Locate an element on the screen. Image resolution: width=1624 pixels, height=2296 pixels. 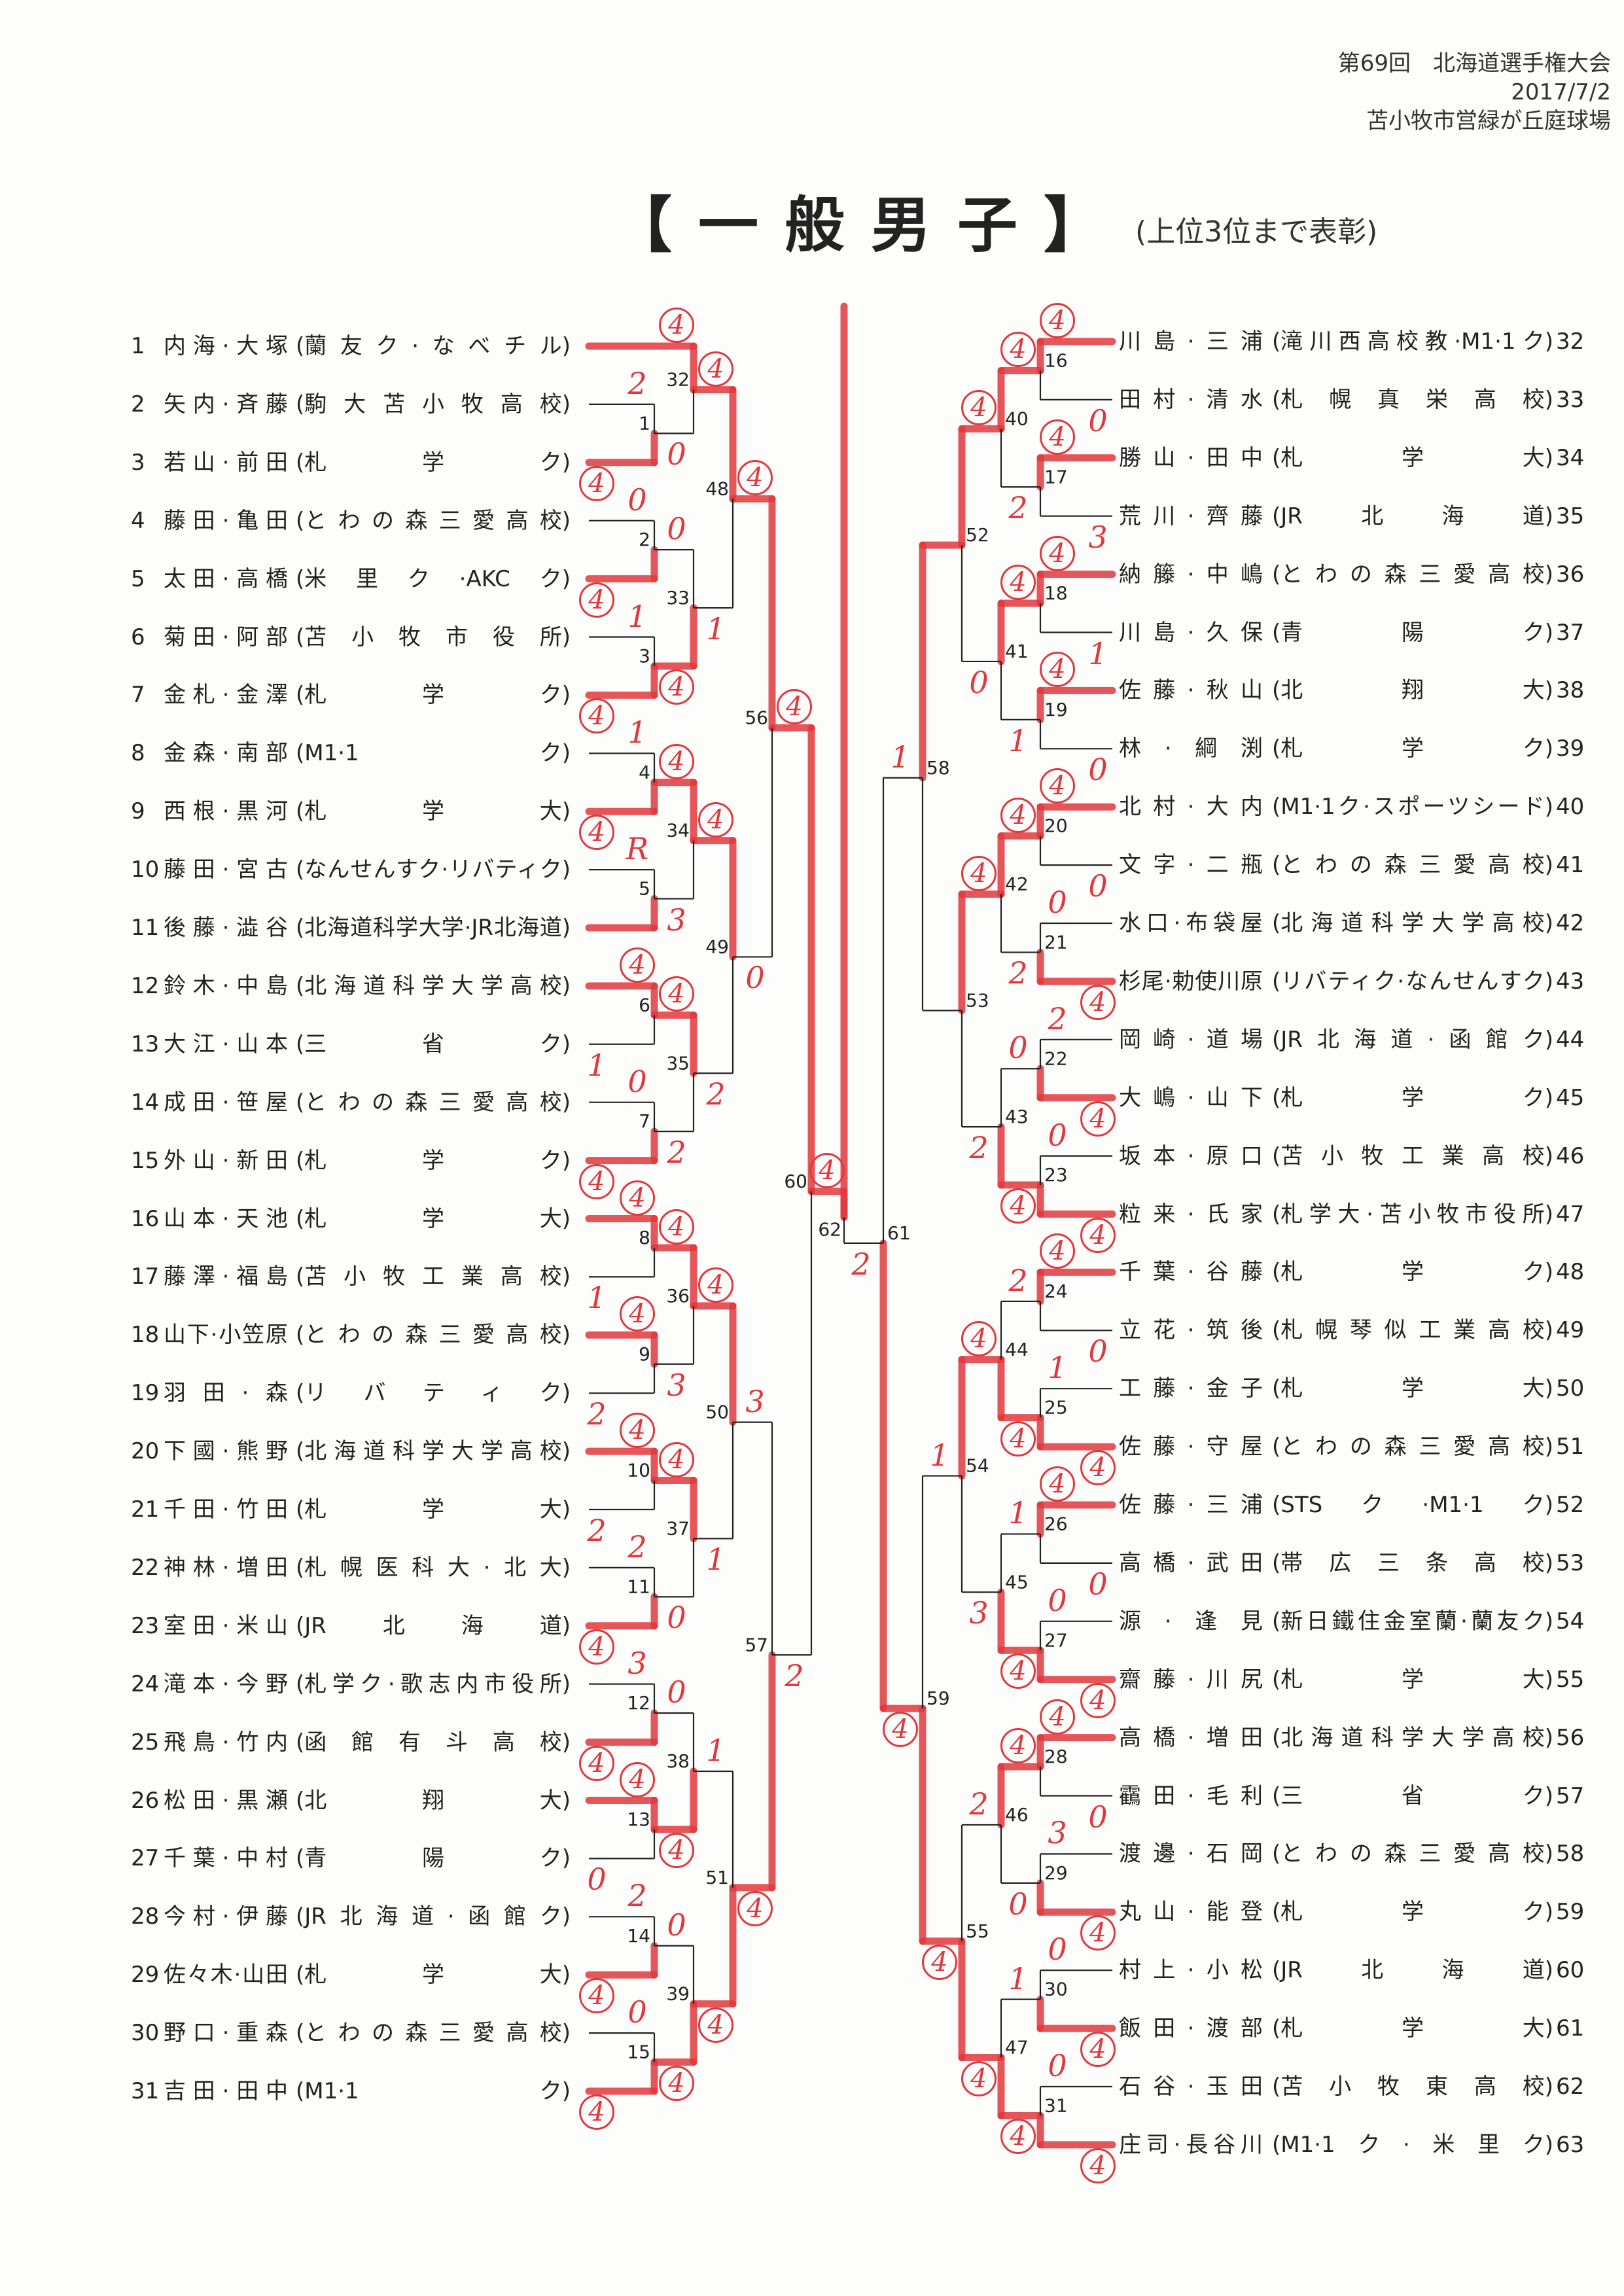
team-name: JR北海道·函館ク is located at coordinates (1412, 1039).